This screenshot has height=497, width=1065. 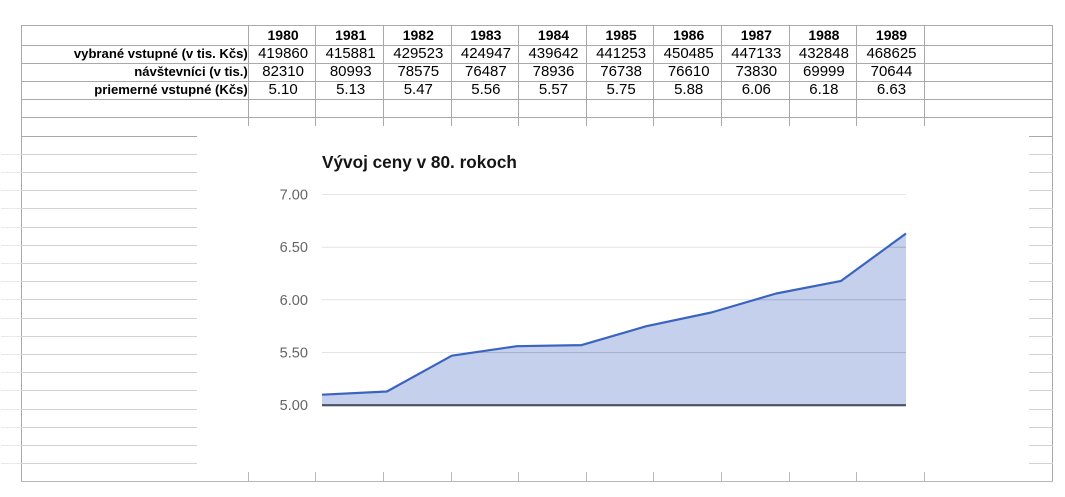 I want to click on svg-text: 6.00, so click(x=294, y=301).